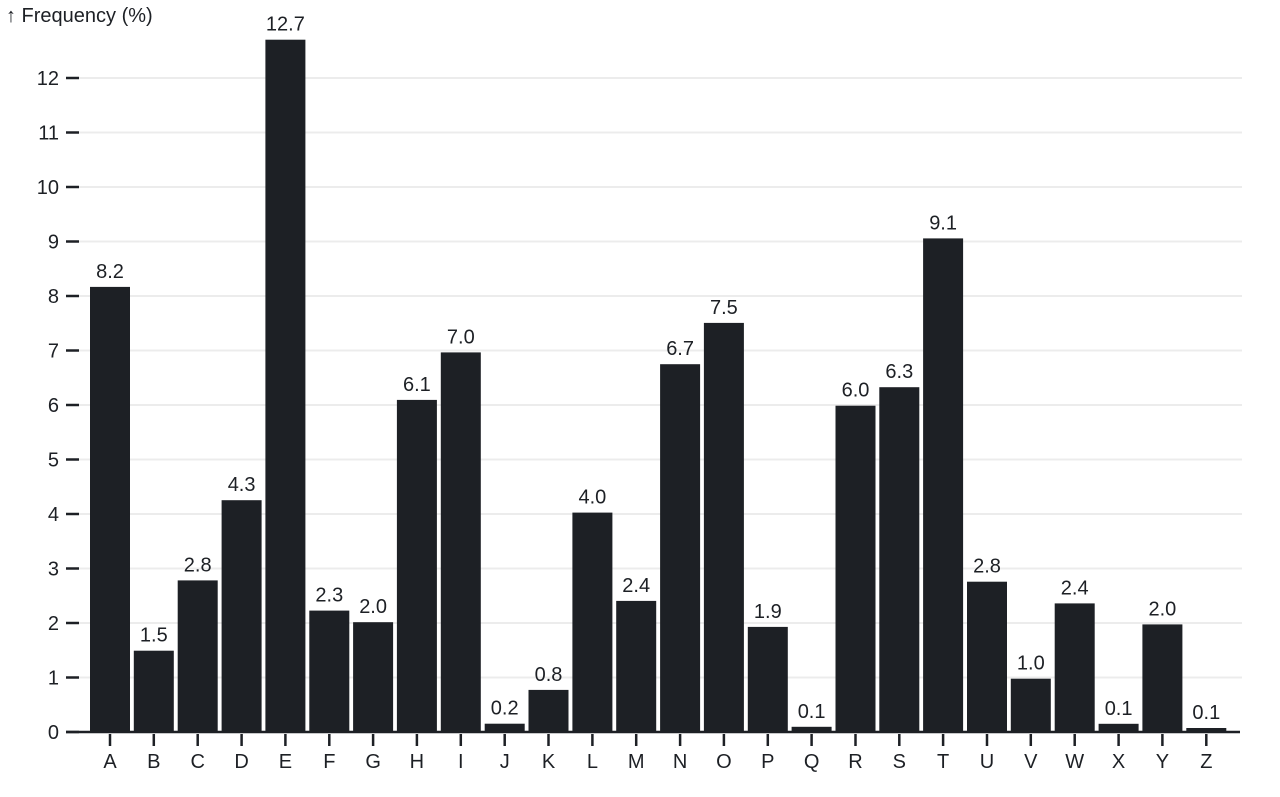 Image resolution: width=1280 pixels, height=797 pixels. I want to click on y-tick-label-10: 10, so click(48, 188).